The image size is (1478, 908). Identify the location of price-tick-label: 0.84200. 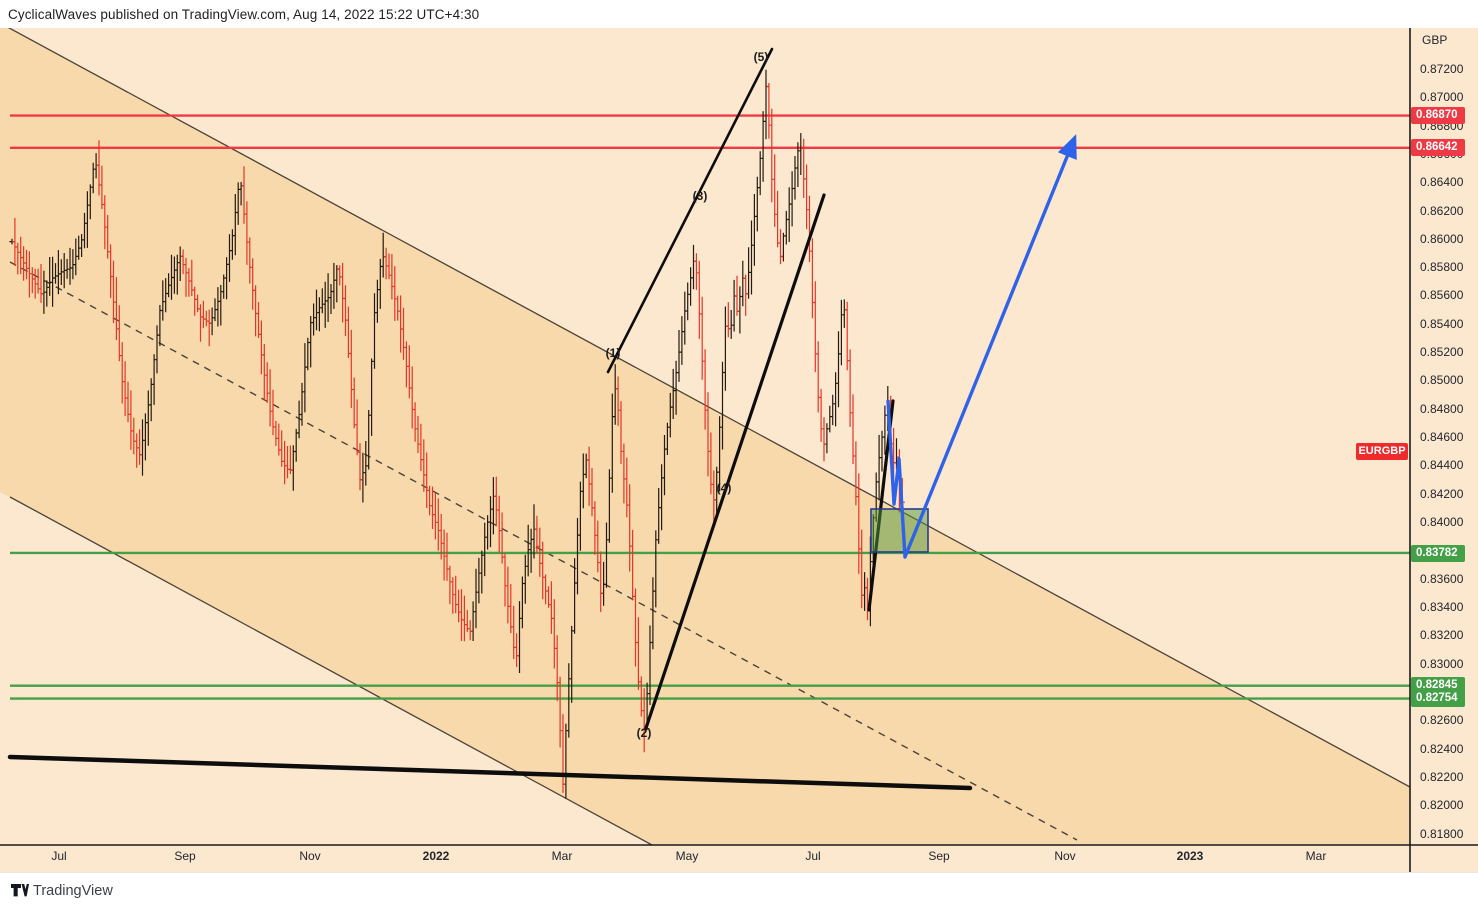
(1442, 493).